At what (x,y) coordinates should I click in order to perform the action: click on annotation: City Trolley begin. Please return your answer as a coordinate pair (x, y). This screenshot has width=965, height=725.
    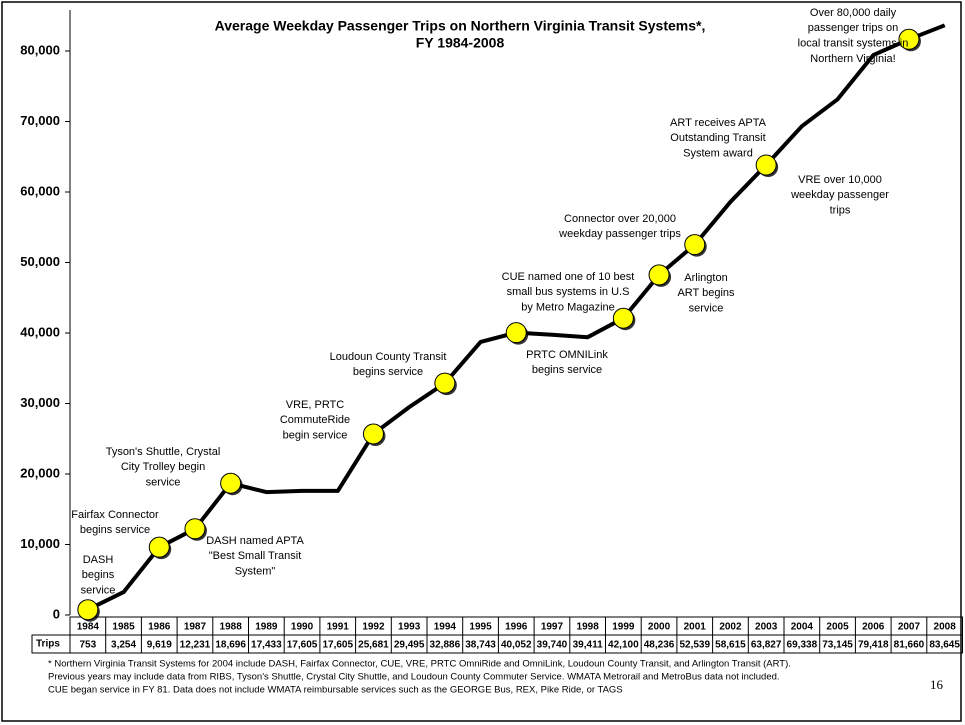
    Looking at the image, I should click on (163, 467).